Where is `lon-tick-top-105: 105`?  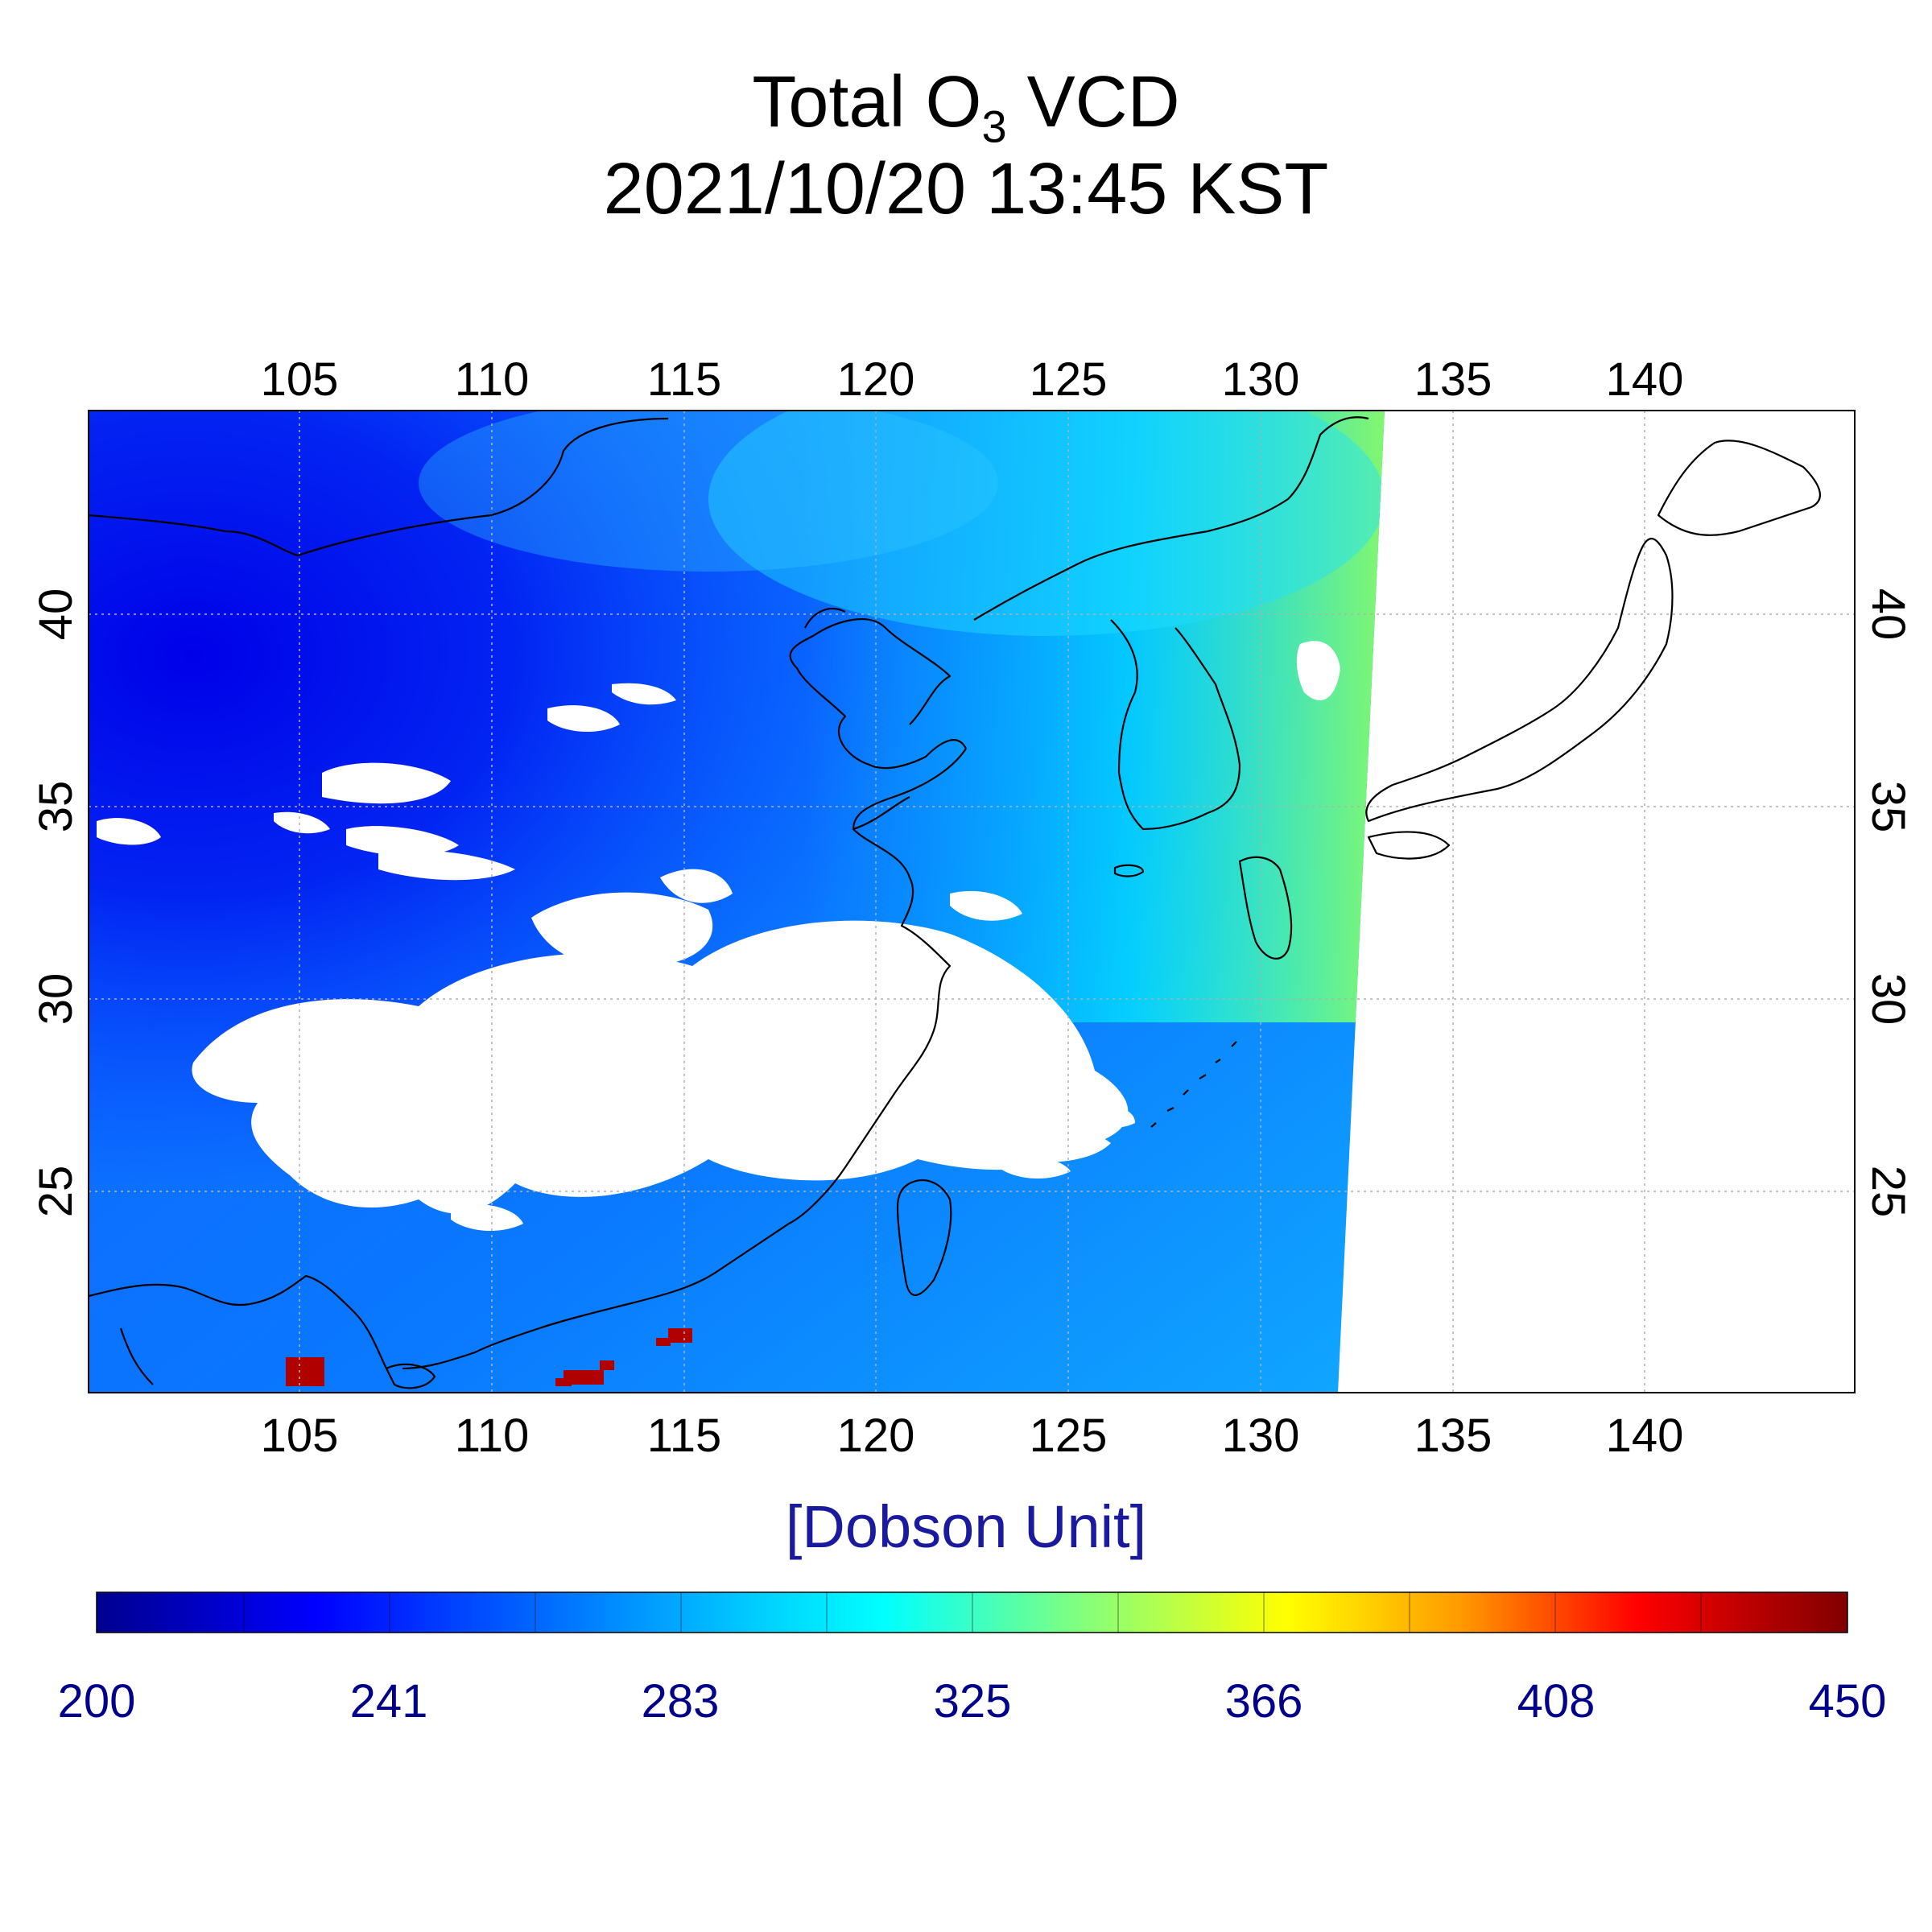
lon-tick-top-105: 105 is located at coordinates (299, 379).